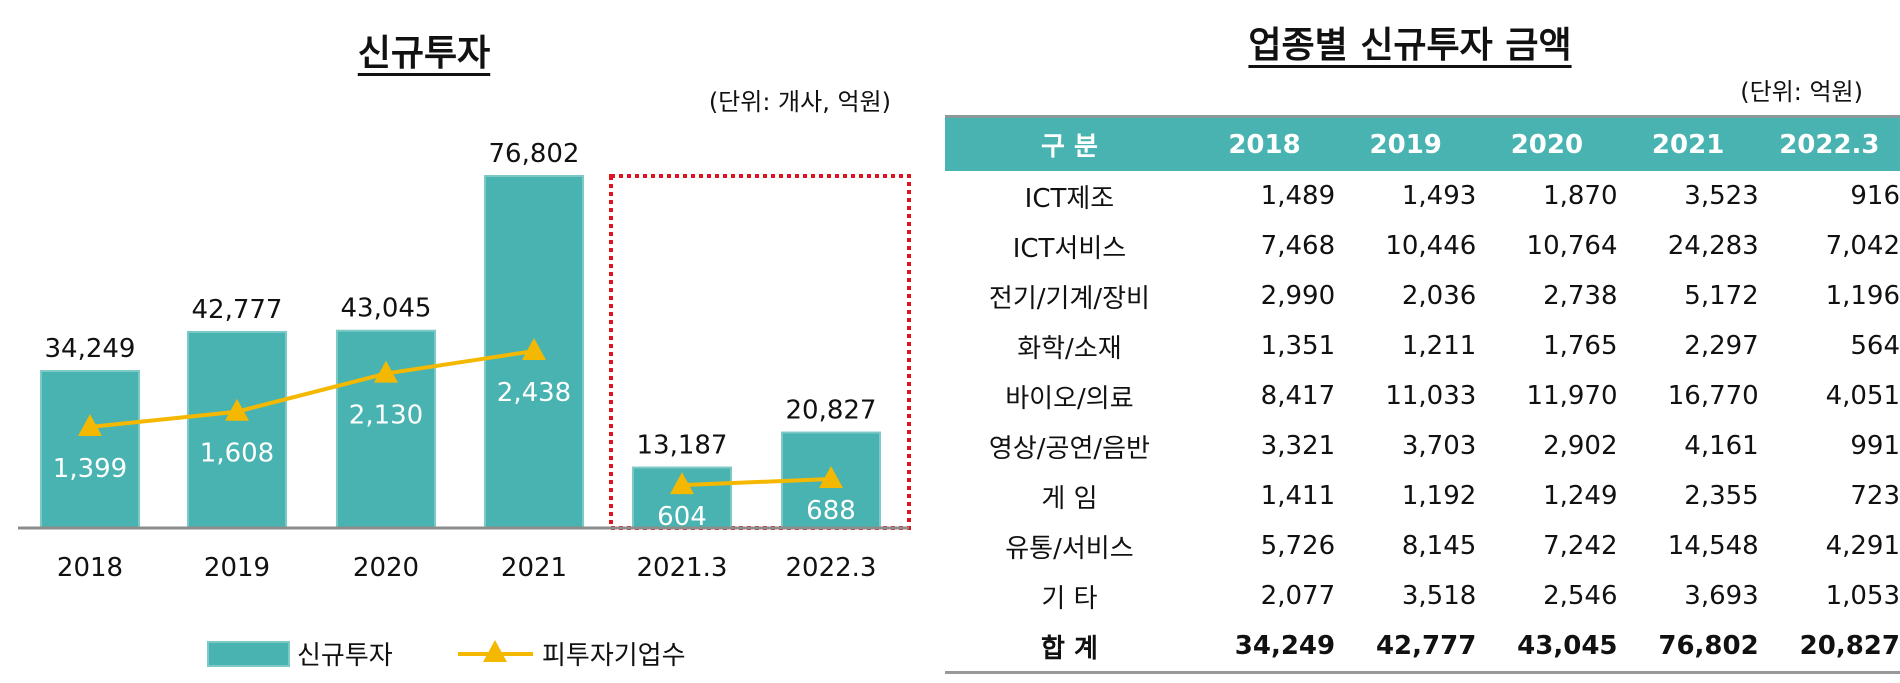 This screenshot has width=1900, height=683. What do you see at coordinates (90, 349) in the screenshot?
I see `bar-value-label: 34,249` at bounding box center [90, 349].